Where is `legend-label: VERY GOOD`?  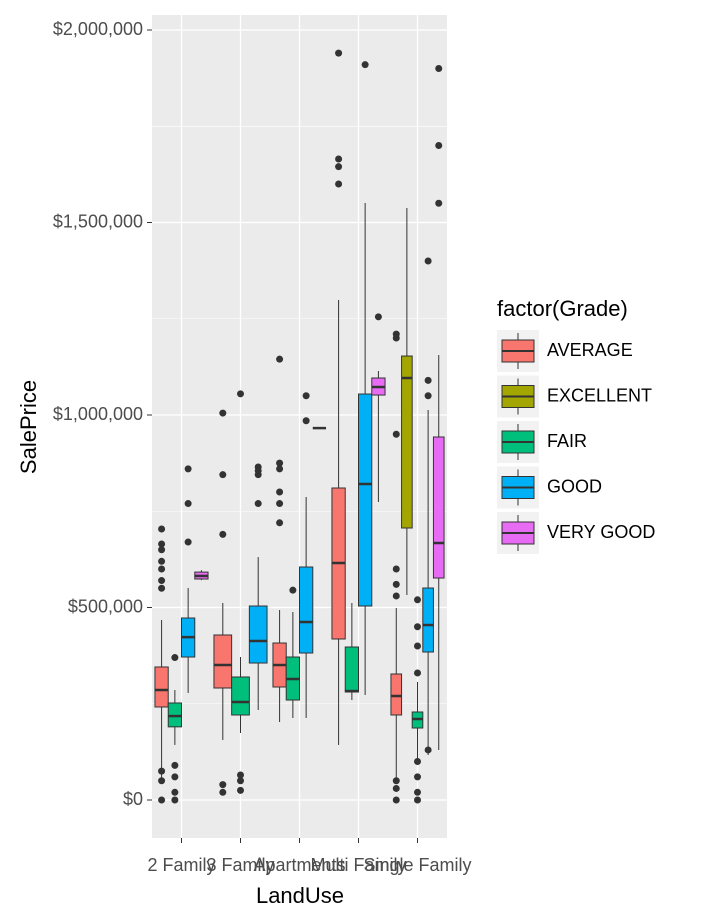 legend-label: VERY GOOD is located at coordinates (601, 532).